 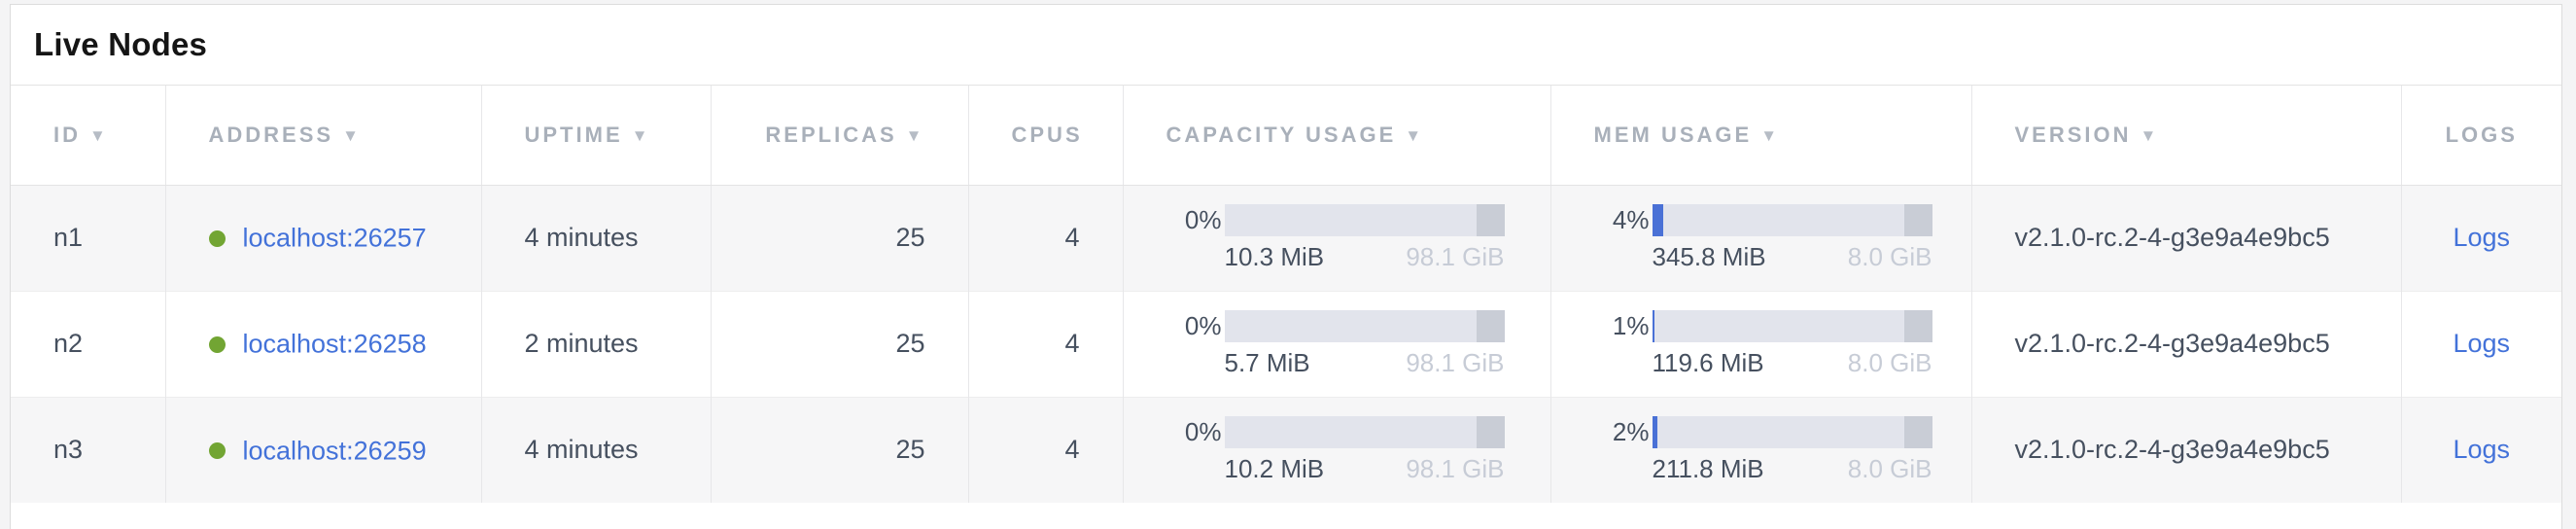 I want to click on mem-usage-widget: 2% 211.8 MiB 8.0 GiB, so click(x=1782, y=449).